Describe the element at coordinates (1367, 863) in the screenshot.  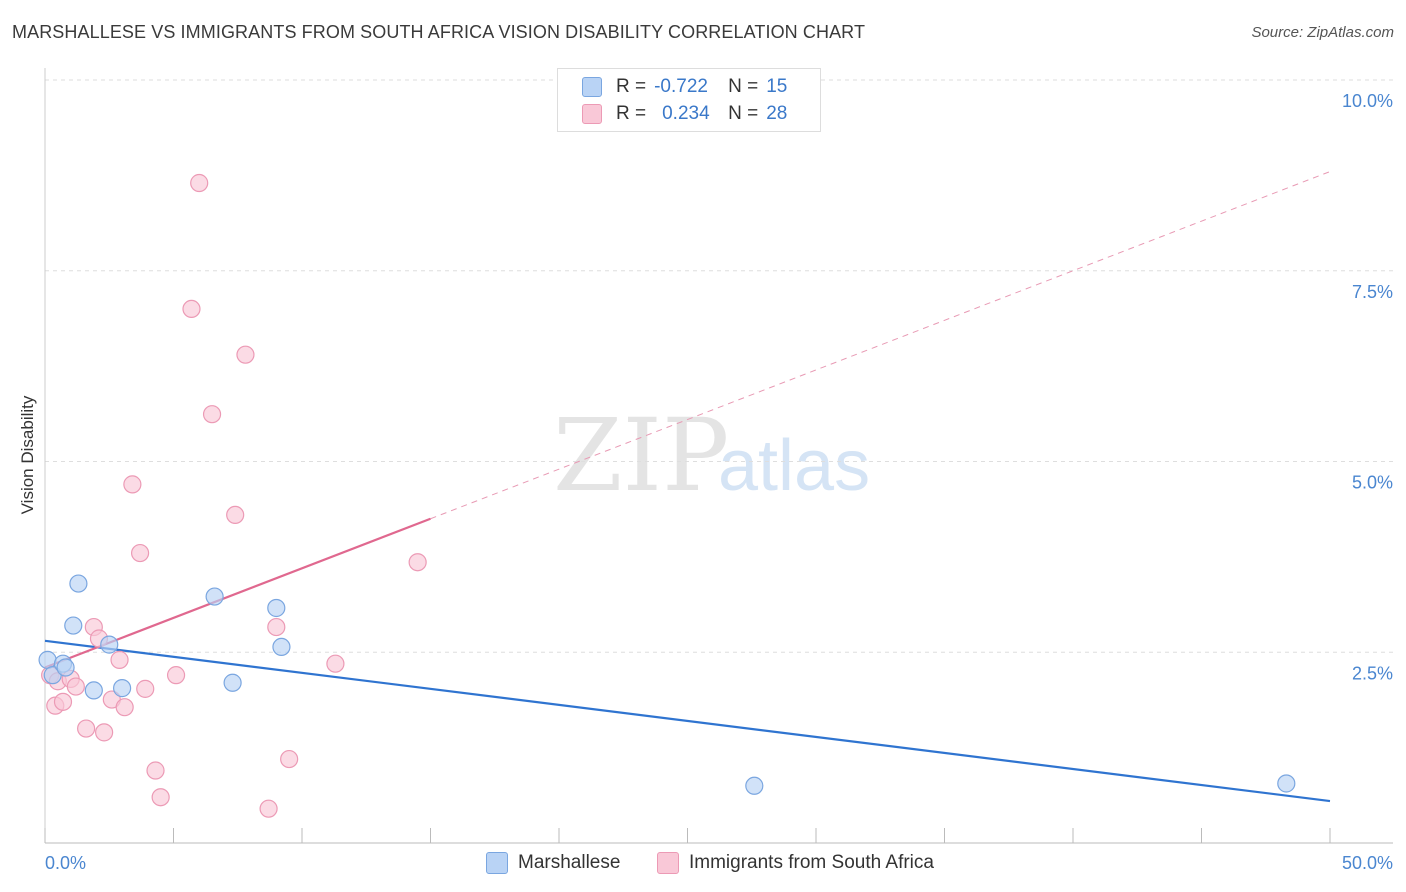
I see `x-tick-label: 50.0%` at that location.